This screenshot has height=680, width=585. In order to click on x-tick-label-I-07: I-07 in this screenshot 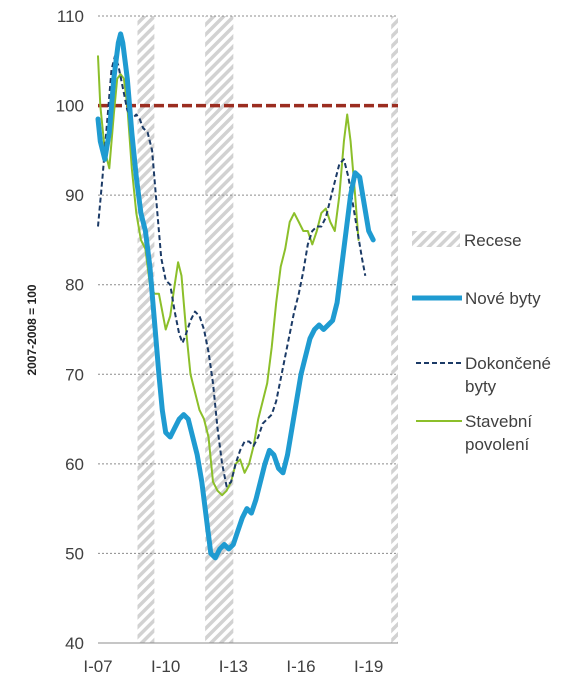, I will do `click(97, 666)`.